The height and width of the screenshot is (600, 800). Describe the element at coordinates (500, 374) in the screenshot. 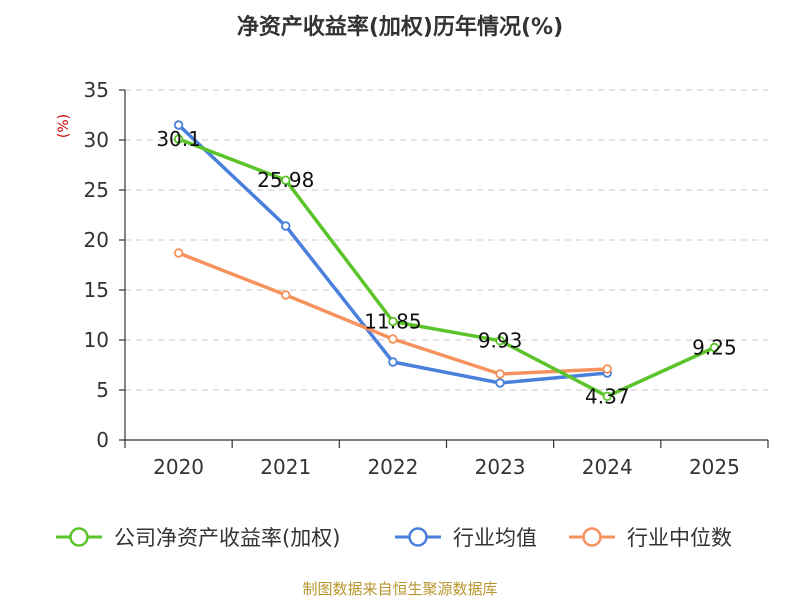

I see `series-2-point-2023` at that location.